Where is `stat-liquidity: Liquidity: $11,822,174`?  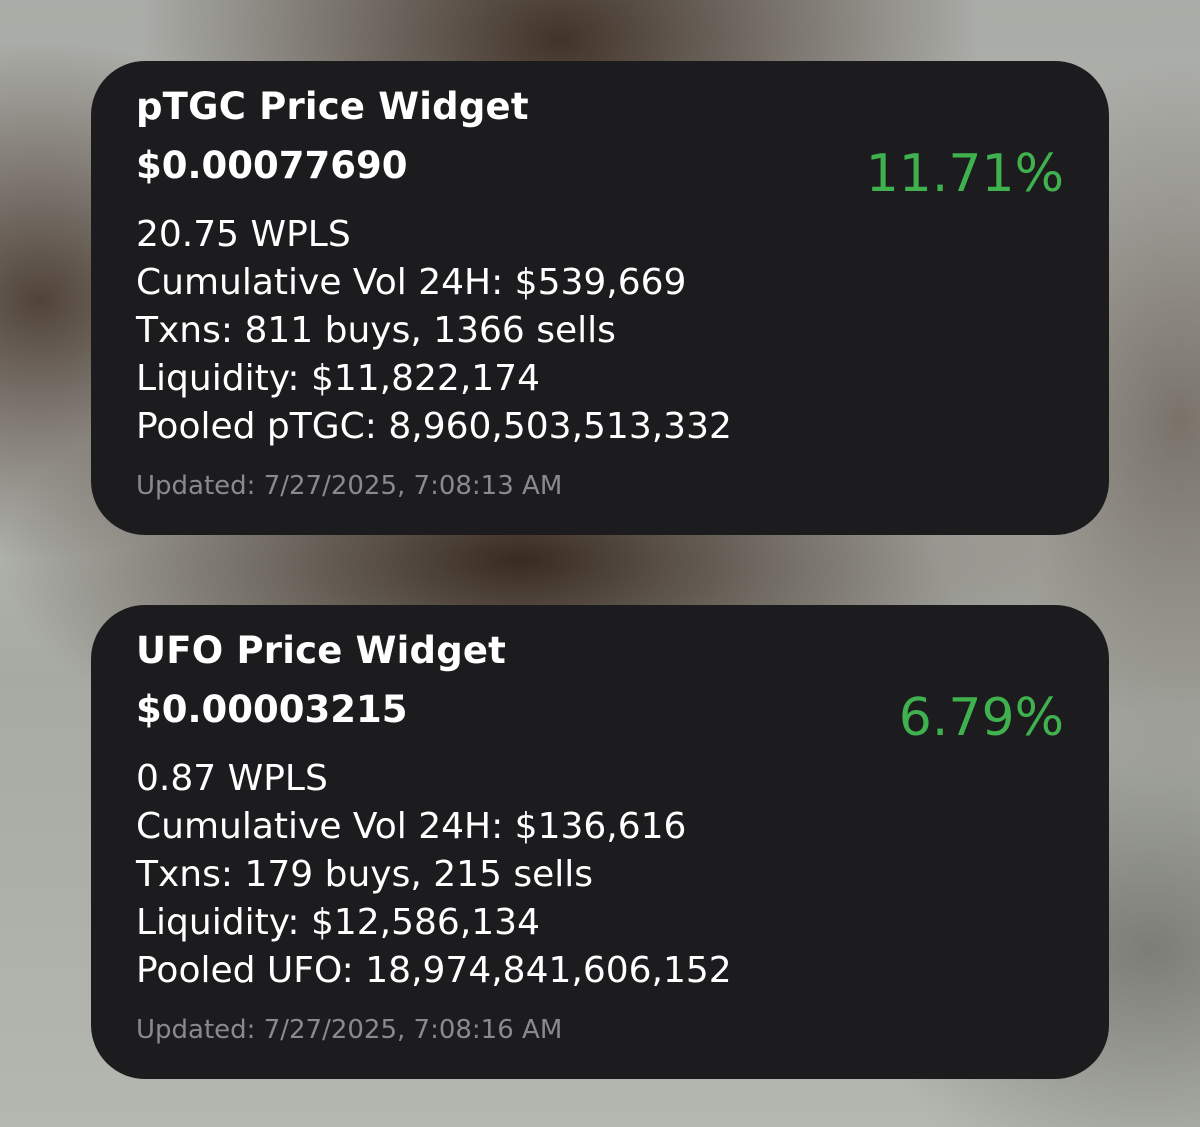 stat-liquidity: Liquidity: $11,822,174 is located at coordinates (338, 378).